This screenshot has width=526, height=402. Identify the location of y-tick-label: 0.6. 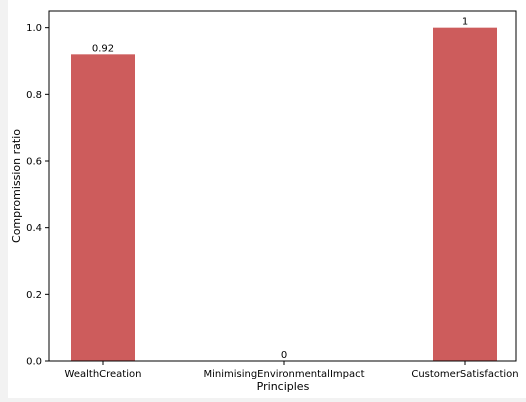
(34, 162).